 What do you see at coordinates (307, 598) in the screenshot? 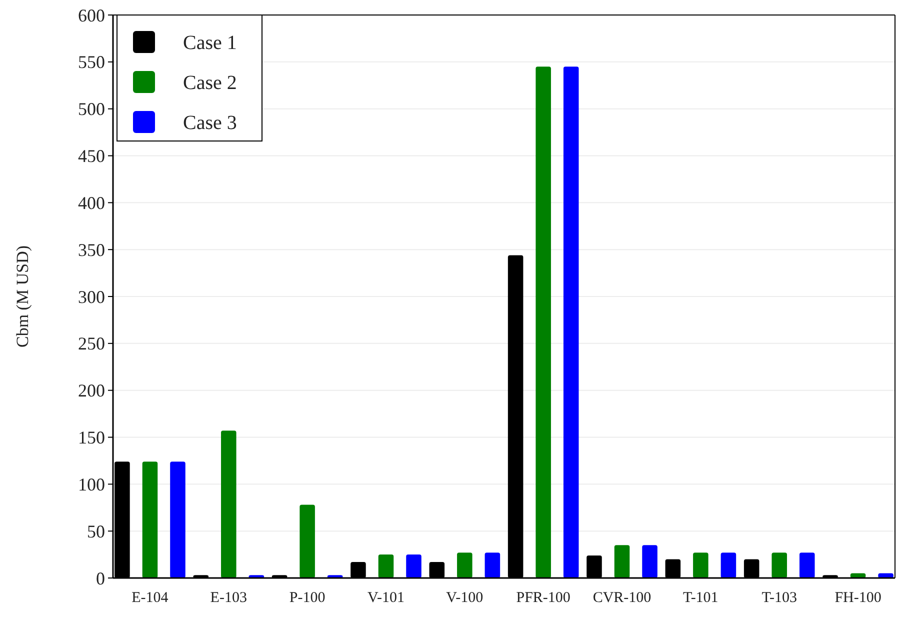
I see `x-tick-label: P-100` at bounding box center [307, 598].